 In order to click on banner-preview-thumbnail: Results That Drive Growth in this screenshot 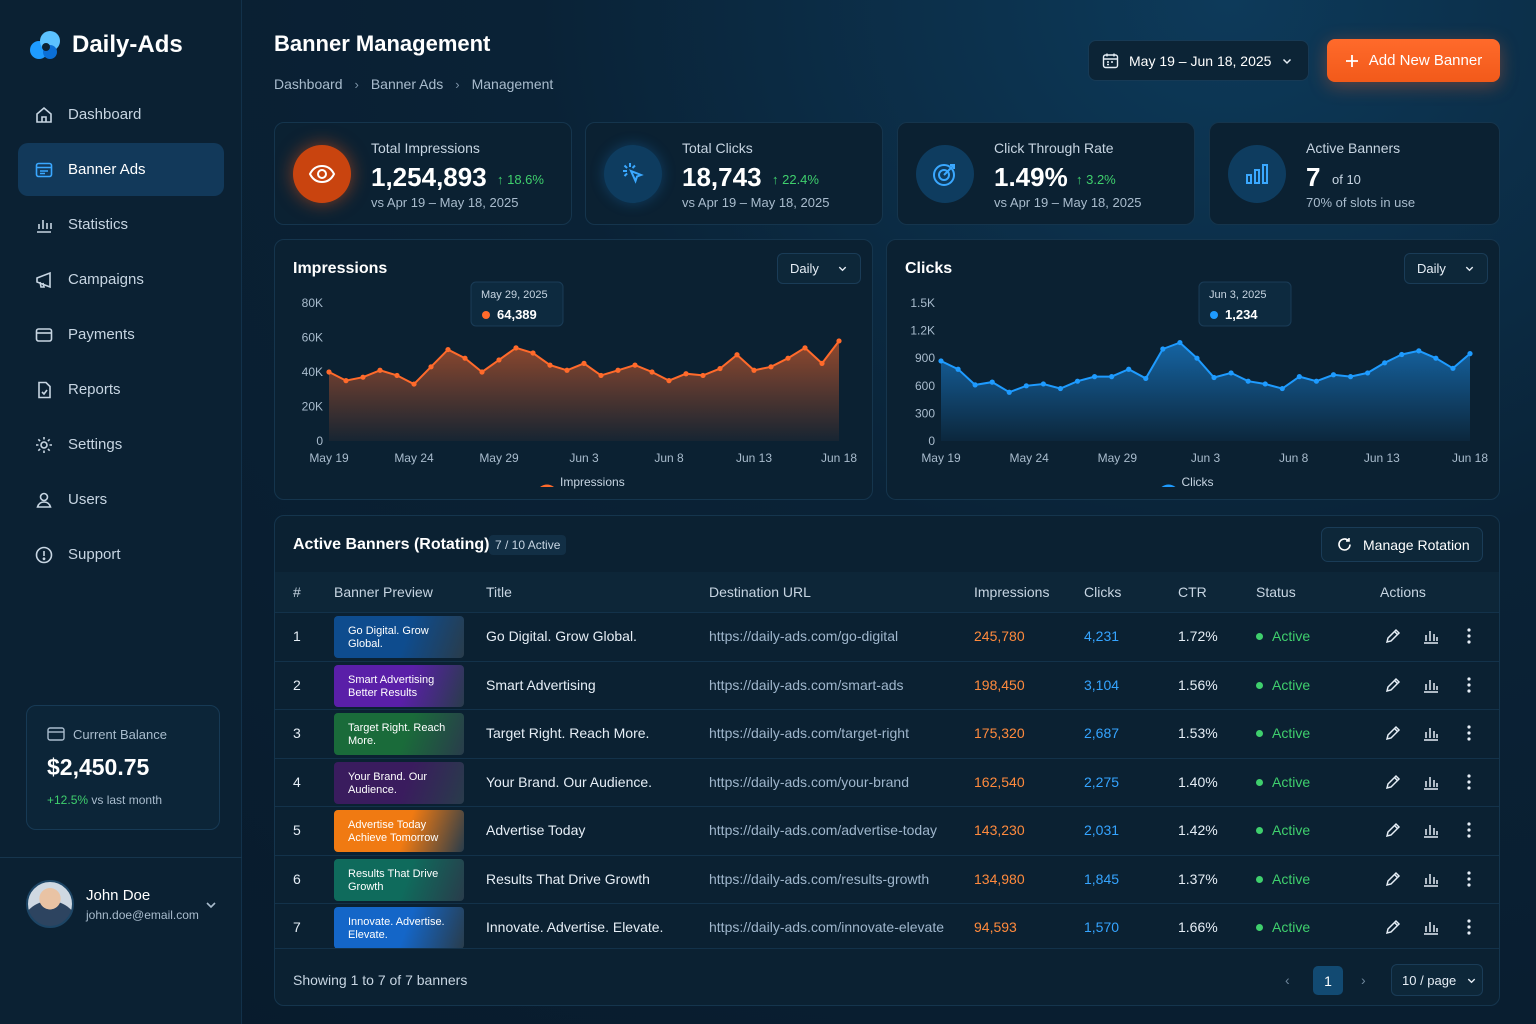, I will do `click(399, 879)`.